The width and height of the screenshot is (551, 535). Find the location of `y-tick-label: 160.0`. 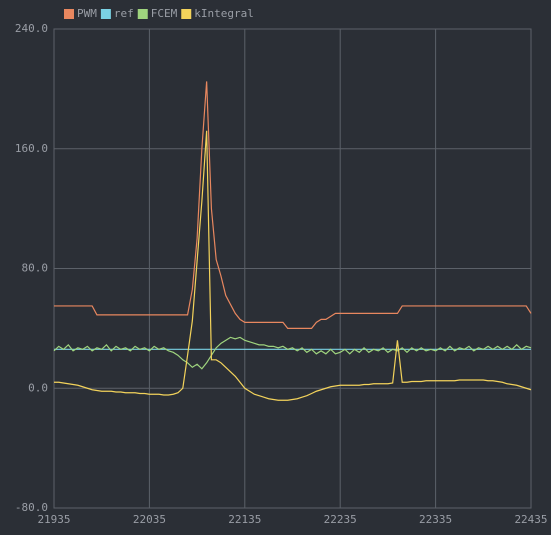

y-tick-label: 160.0 is located at coordinates (31, 148).